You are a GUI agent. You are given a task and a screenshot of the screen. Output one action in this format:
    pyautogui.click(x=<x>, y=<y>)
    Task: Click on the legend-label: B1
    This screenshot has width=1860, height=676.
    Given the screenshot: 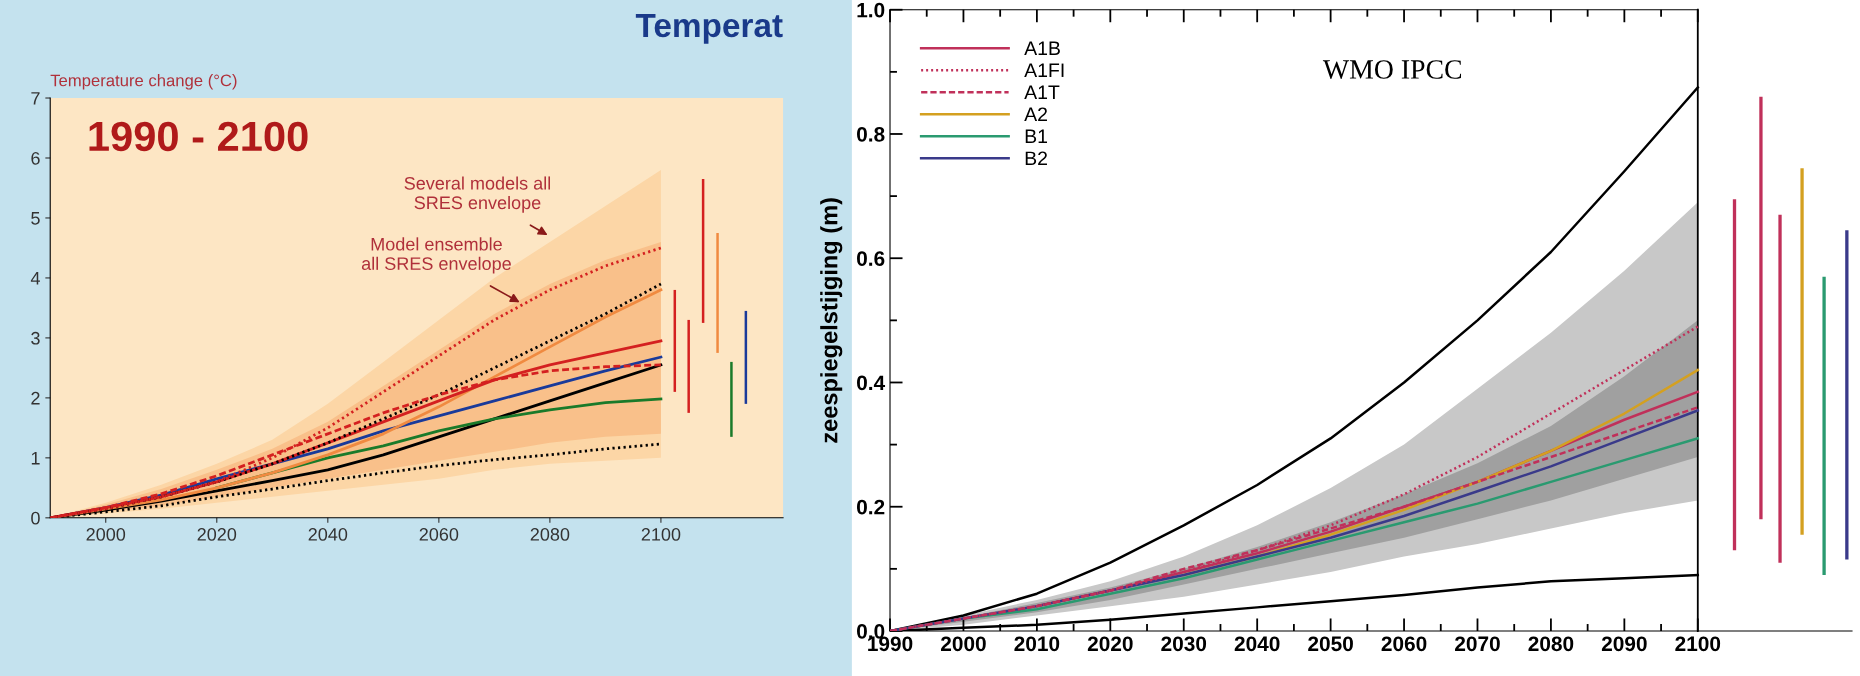 What is the action you would take?
    pyautogui.click(x=1036, y=136)
    